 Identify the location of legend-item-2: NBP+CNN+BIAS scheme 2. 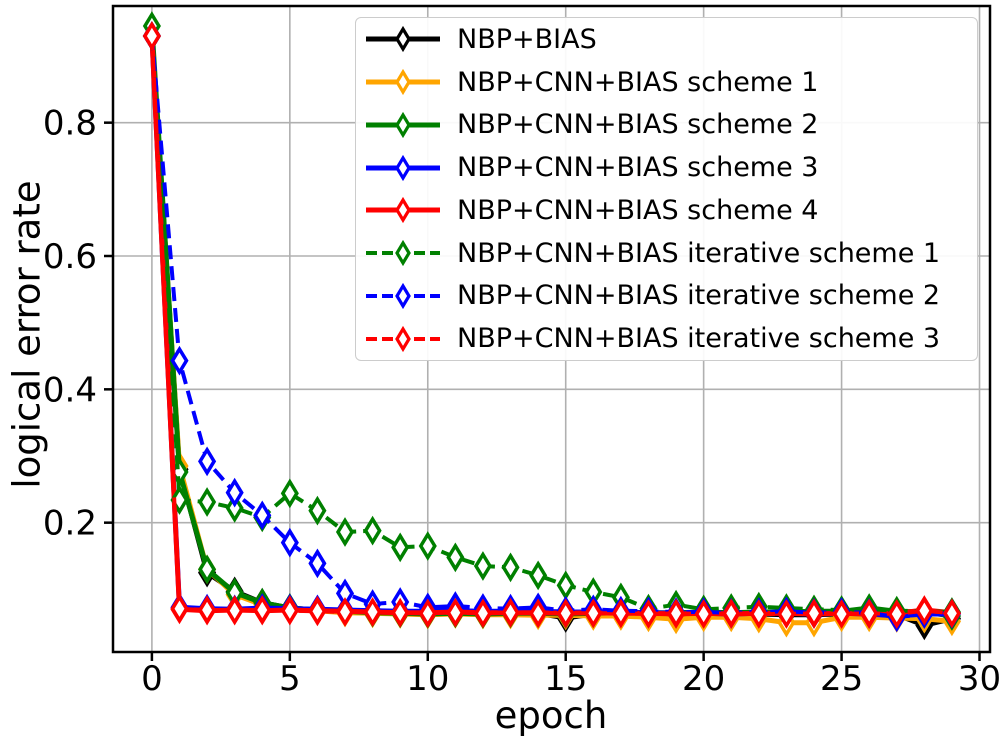
(666, 125).